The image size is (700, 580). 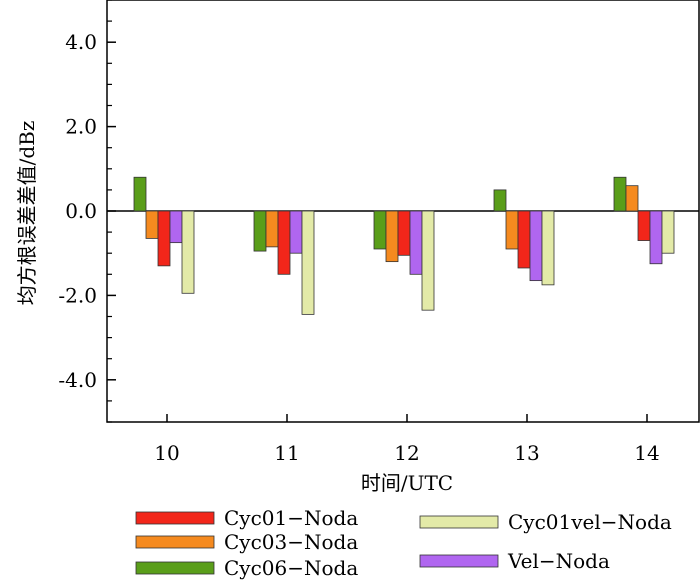 What do you see at coordinates (77, 380) in the screenshot?
I see `y-tick-label: -4.0` at bounding box center [77, 380].